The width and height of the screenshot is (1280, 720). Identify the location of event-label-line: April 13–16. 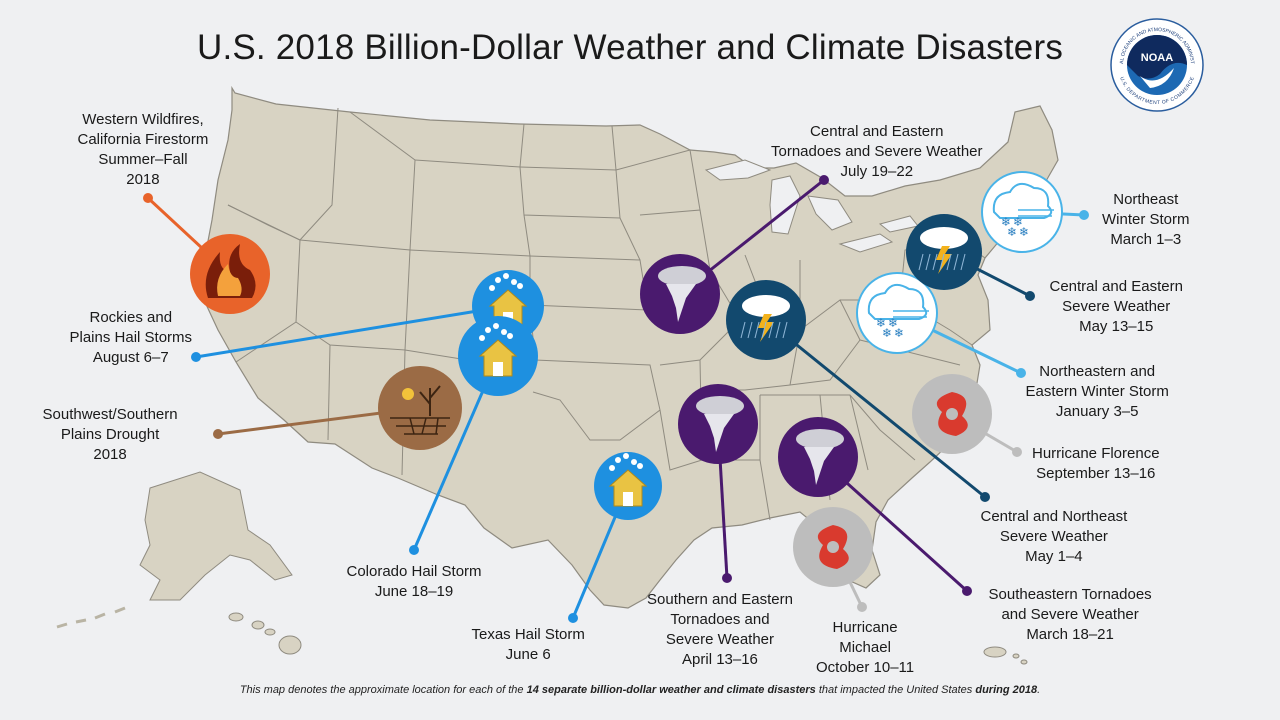
(720, 659).